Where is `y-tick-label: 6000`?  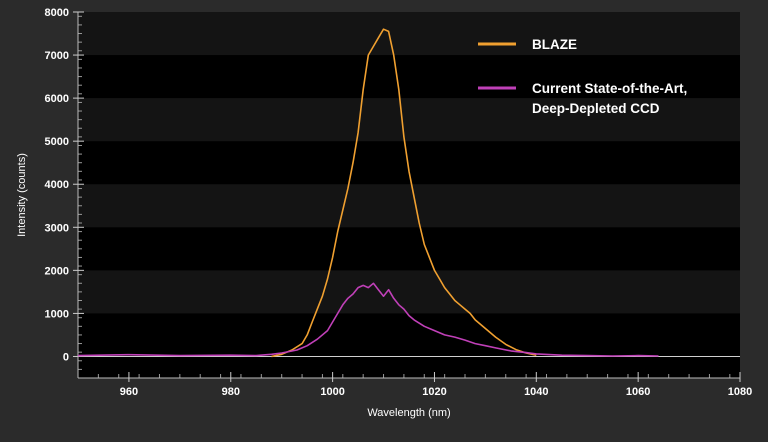
y-tick-label: 6000 is located at coordinates (57, 99).